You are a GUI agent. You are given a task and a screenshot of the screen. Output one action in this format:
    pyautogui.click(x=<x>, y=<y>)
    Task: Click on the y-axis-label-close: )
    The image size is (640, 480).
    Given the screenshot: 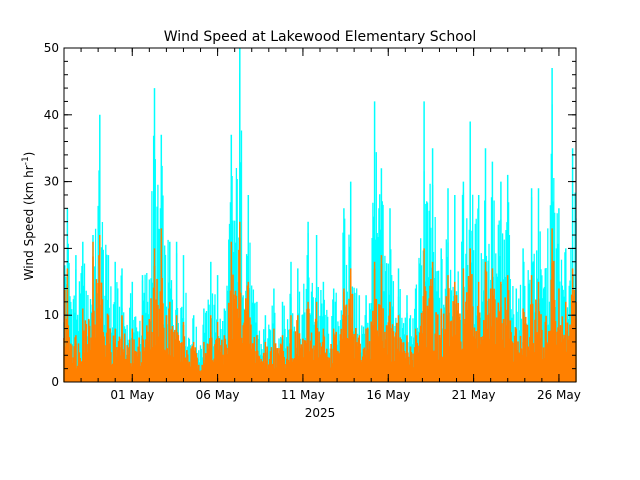 What is the action you would take?
    pyautogui.click(x=29, y=154)
    